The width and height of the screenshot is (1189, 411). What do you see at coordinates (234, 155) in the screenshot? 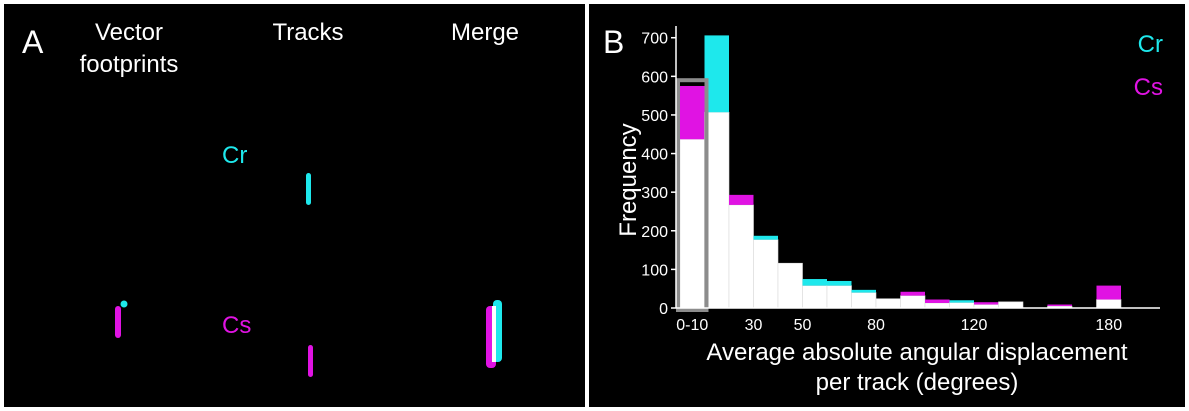
I see `cr-label: Cr` at bounding box center [234, 155].